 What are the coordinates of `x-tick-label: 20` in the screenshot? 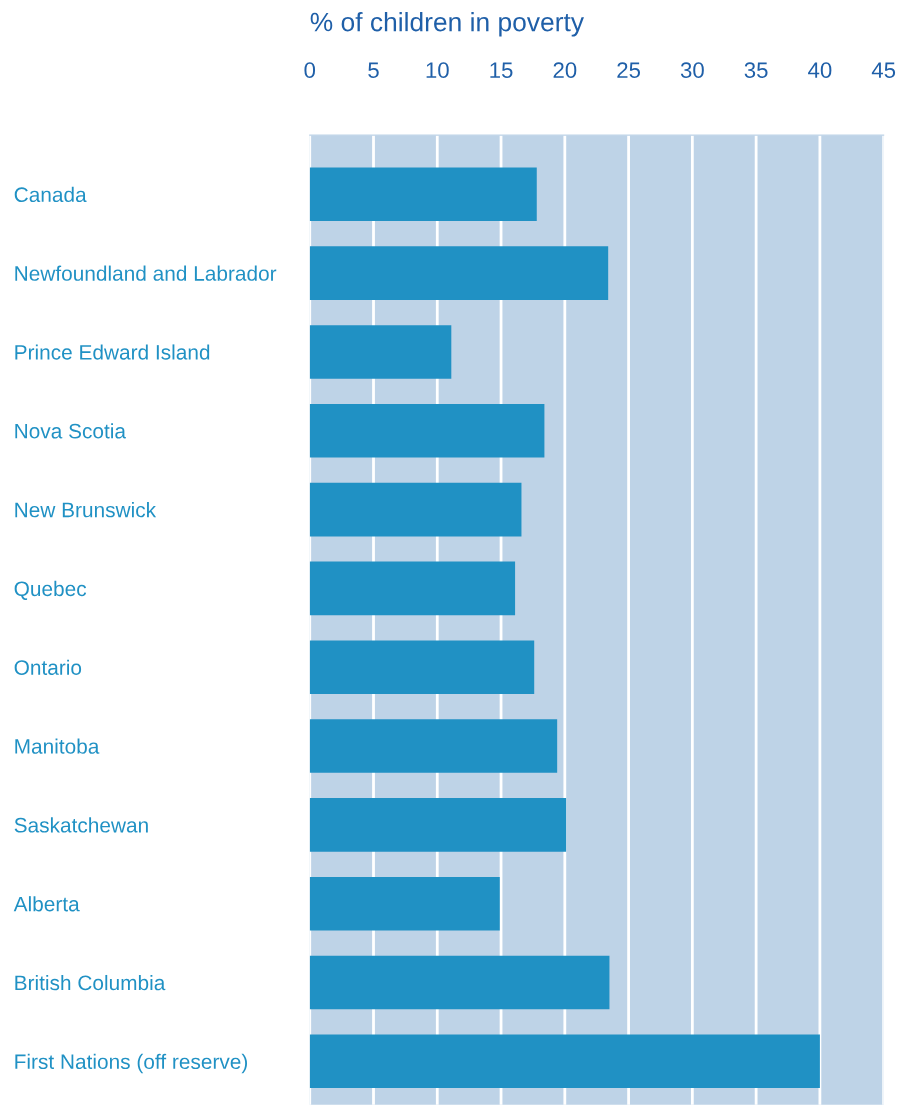 It's located at (565, 70).